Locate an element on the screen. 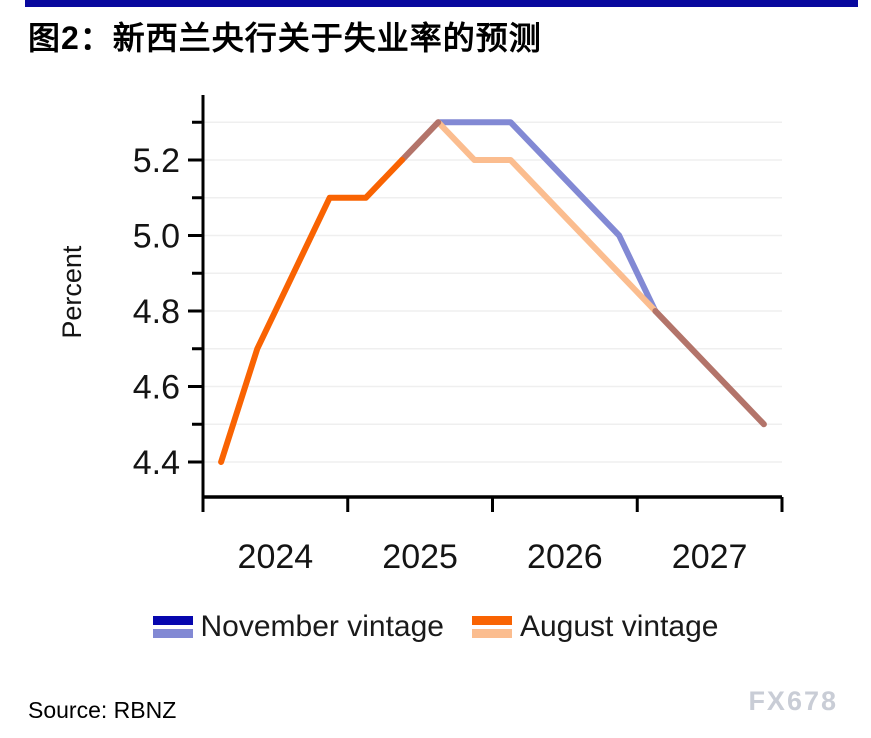  watermark-fx678: FX678 is located at coordinates (793, 701).